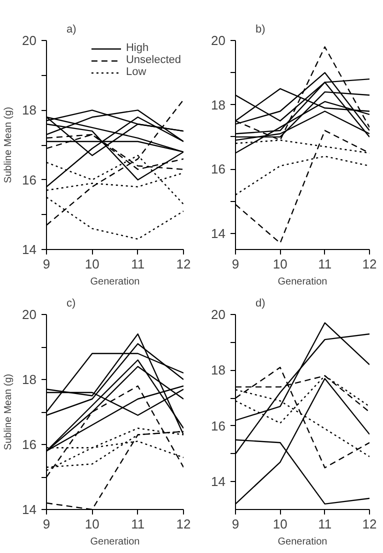 Image resolution: width=383 pixels, height=553 pixels. Describe the element at coordinates (137, 48) in the screenshot. I see `legend-label: High` at that location.